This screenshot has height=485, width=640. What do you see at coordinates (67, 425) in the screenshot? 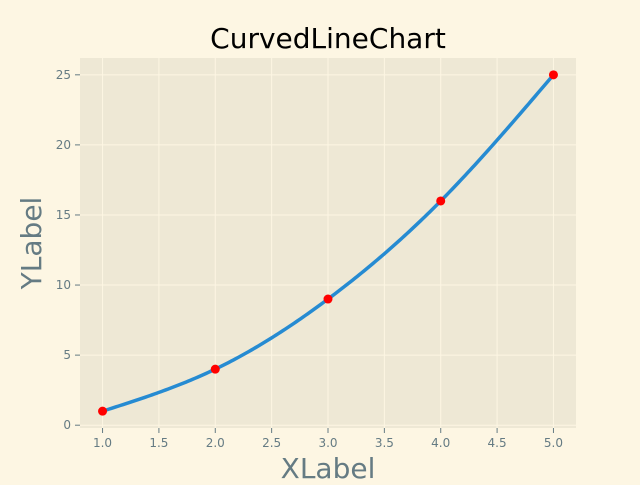
I see `y-tick-label: 0` at bounding box center [67, 425].